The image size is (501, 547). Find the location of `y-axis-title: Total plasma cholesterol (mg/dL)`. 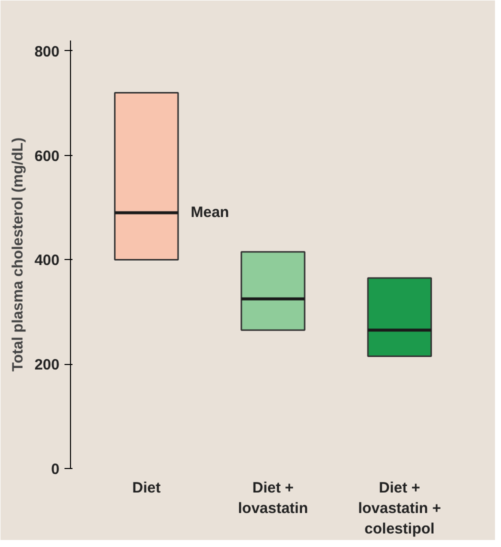

y-axis-title: Total plasma cholesterol (mg/dL) is located at coordinates (17, 255).